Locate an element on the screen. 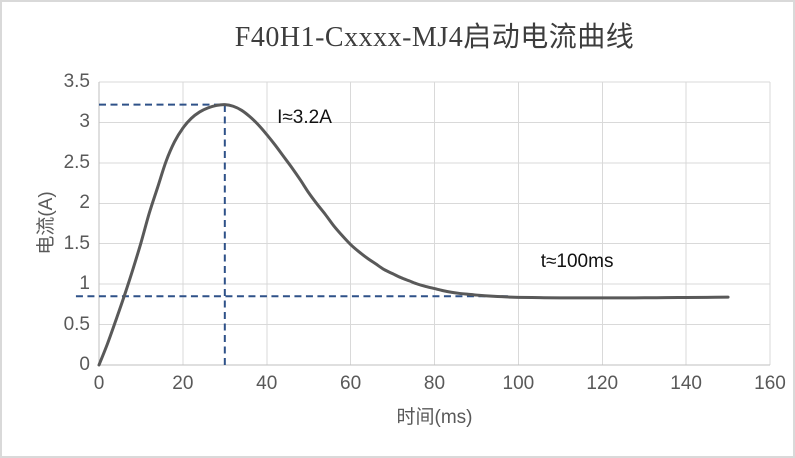  x-tick-label: 120 is located at coordinates (602, 383).